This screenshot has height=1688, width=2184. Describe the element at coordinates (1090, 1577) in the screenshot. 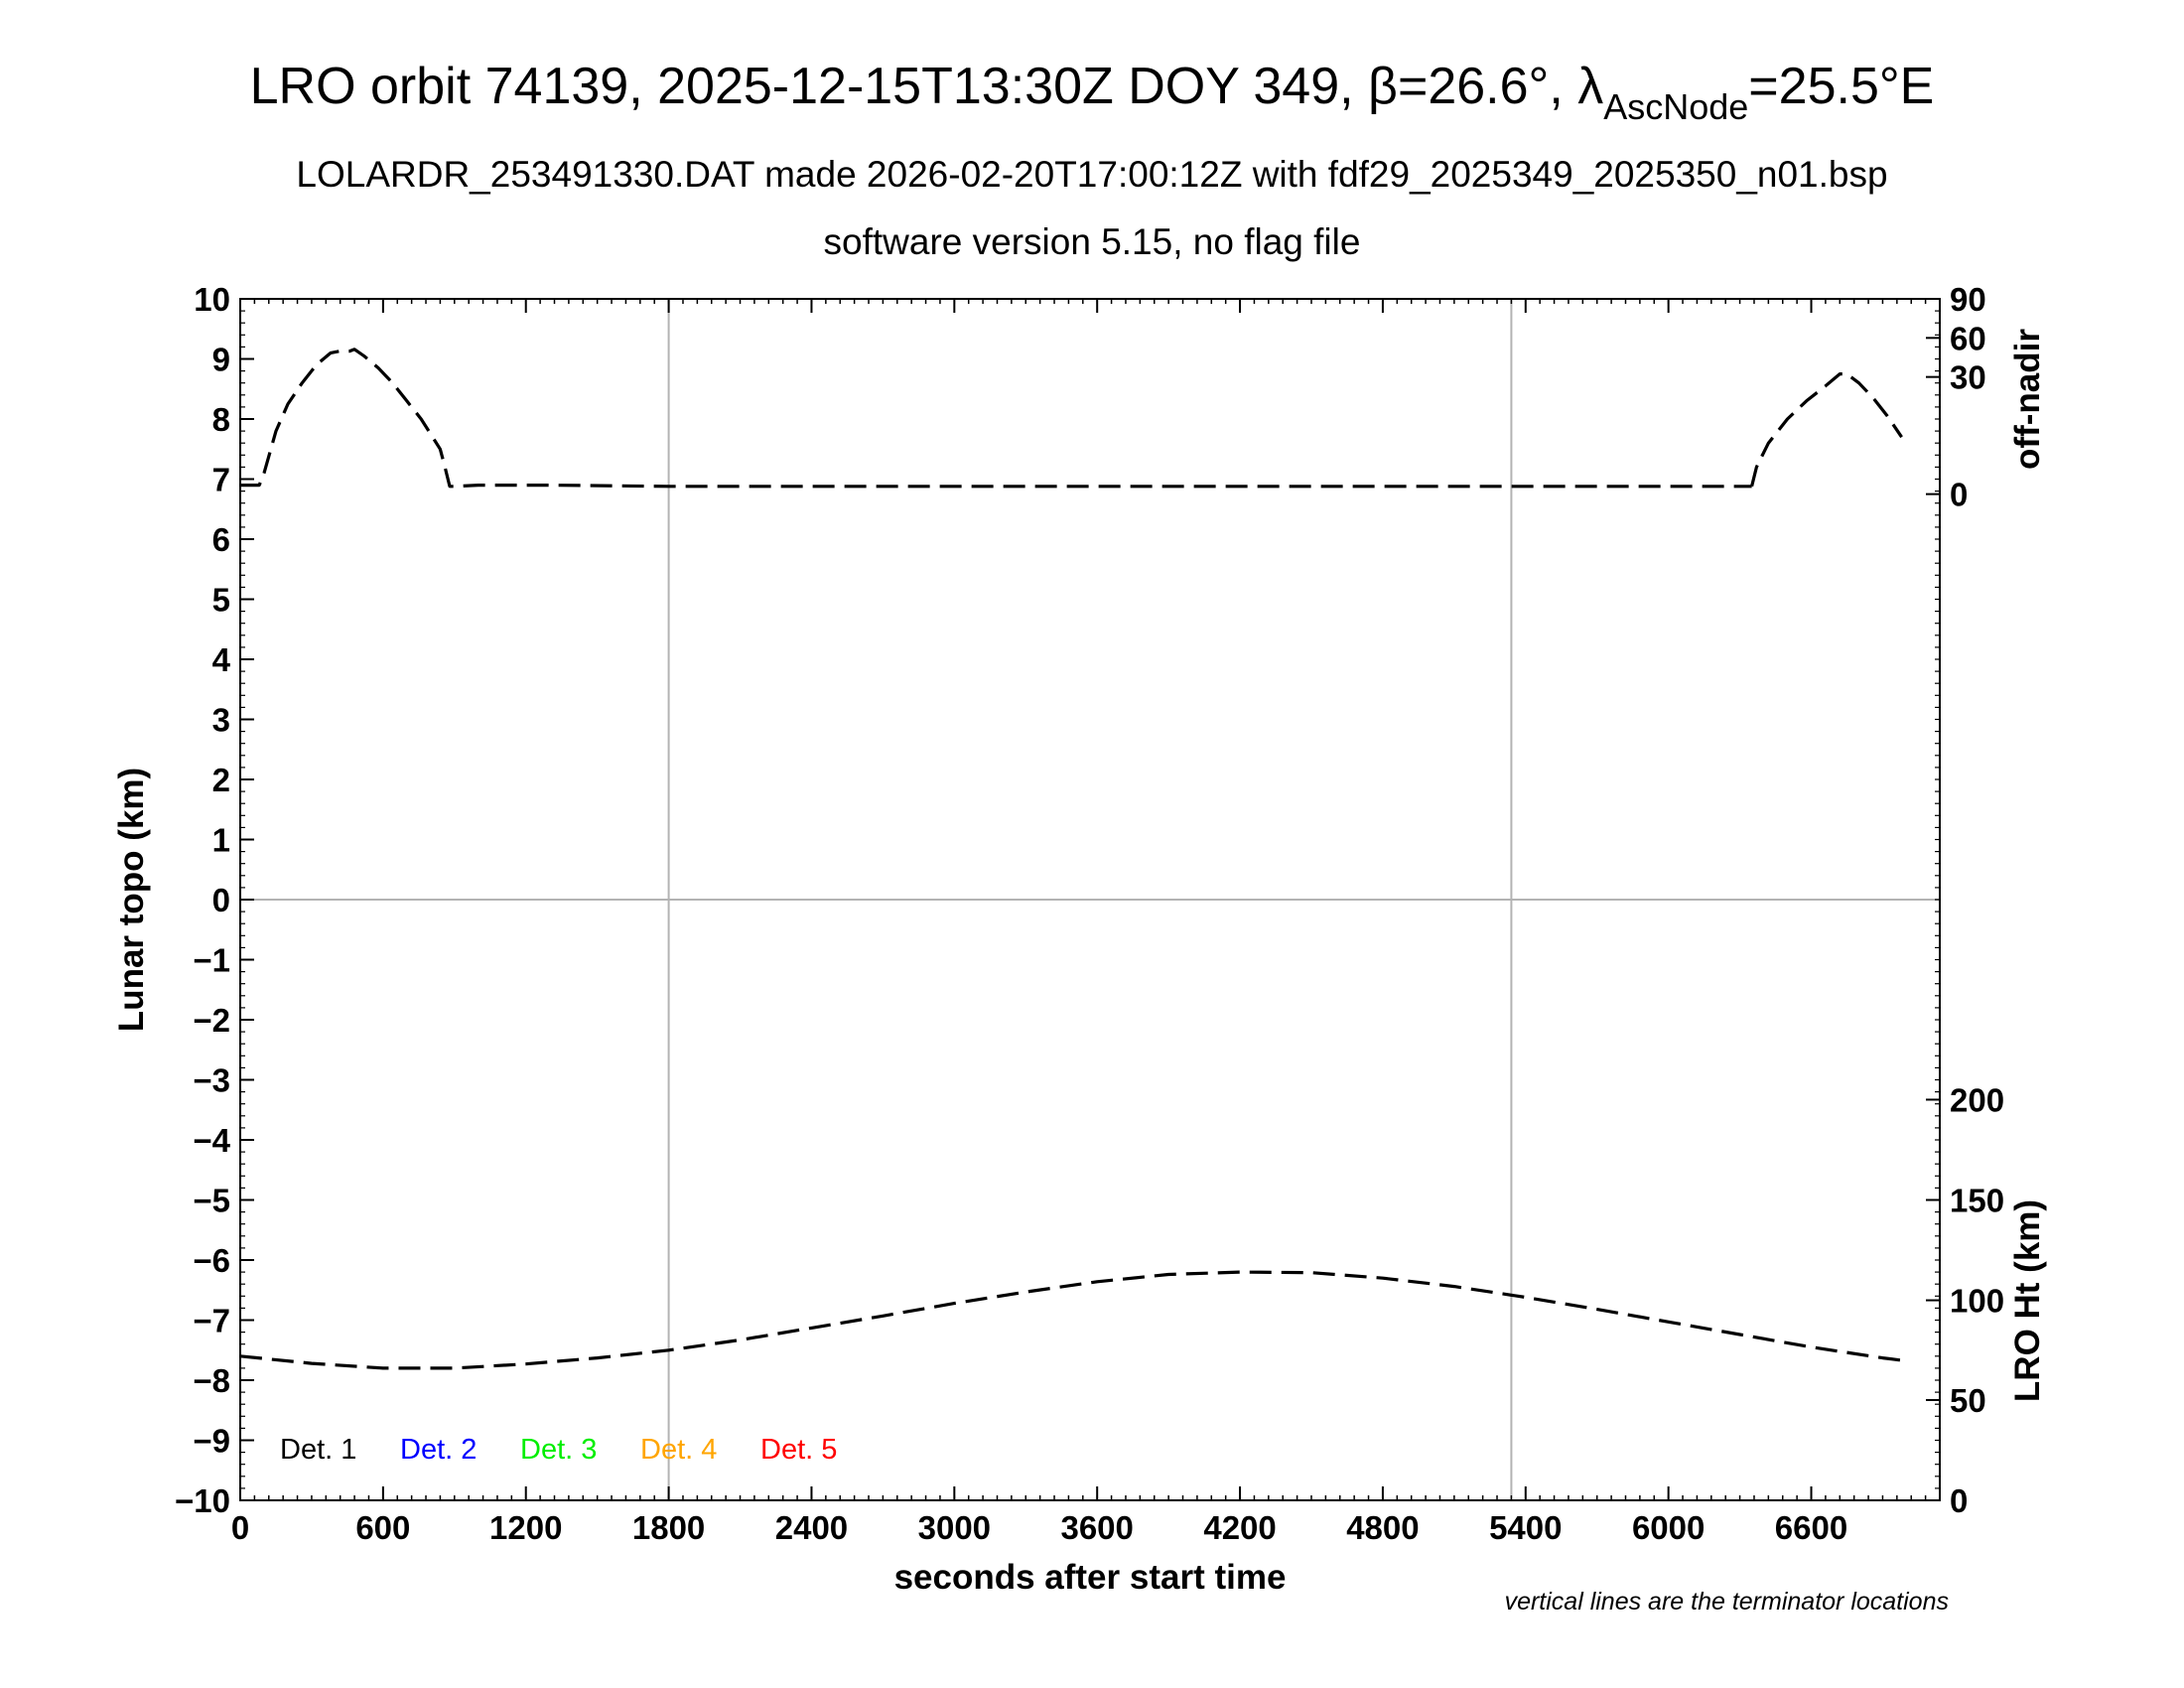

I see `x-axis-label: seconds after start time` at that location.